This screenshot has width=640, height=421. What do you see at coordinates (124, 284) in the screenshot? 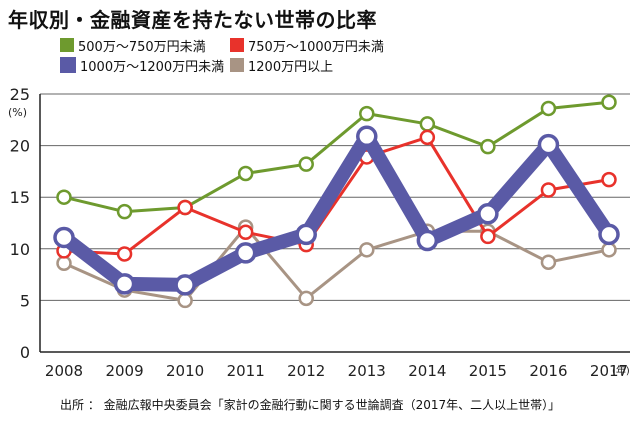
I see `data-point-blue-2009` at bounding box center [124, 284].